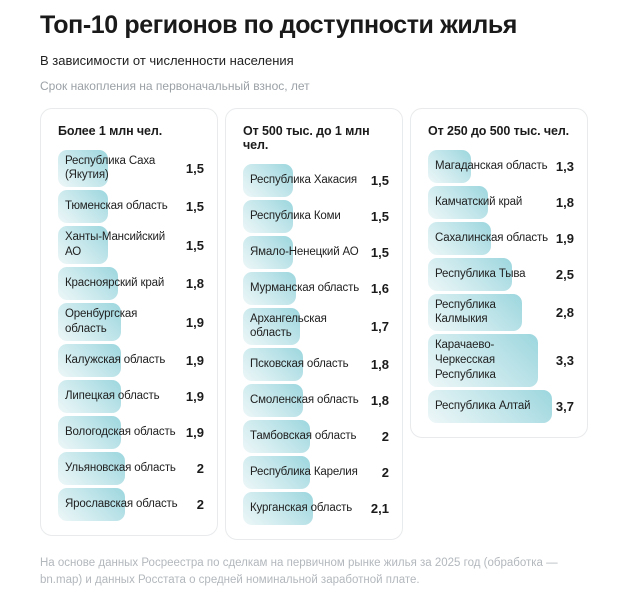  I want to click on region-label: Республика Алтай, so click(483, 406).